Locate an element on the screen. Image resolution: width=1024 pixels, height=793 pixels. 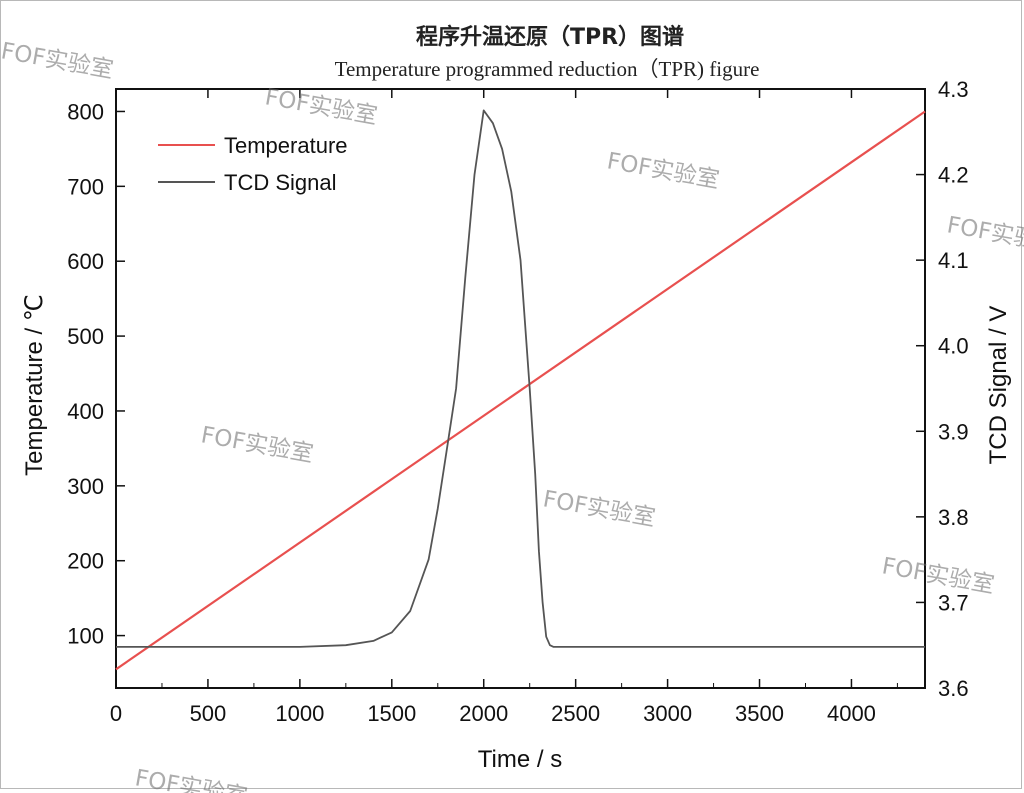
y-tick-label: 800 is located at coordinates (85, 111).